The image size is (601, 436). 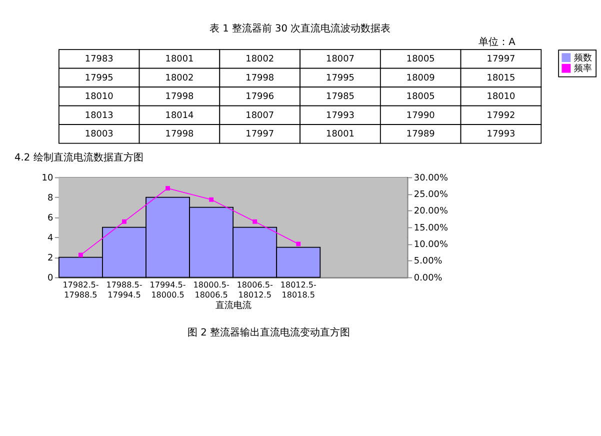 What do you see at coordinates (79, 157) in the screenshot?
I see `chart-subtitle: 4.2 绘制直流电流数据直方图` at bounding box center [79, 157].